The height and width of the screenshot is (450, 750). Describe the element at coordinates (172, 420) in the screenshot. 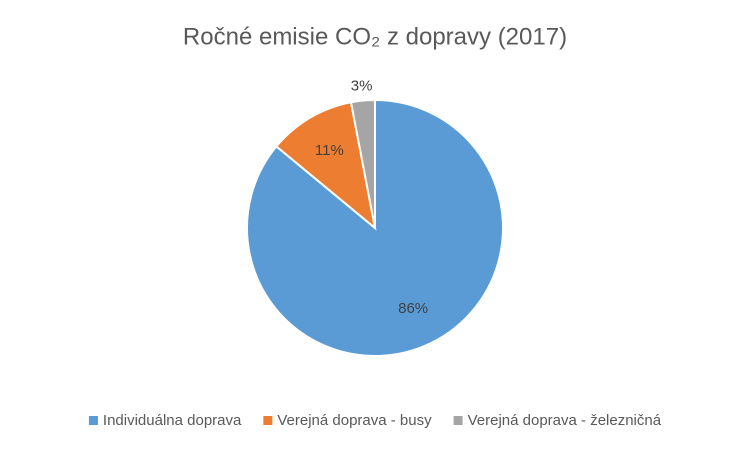

I see `legend-label: Individuálna doprava` at that location.